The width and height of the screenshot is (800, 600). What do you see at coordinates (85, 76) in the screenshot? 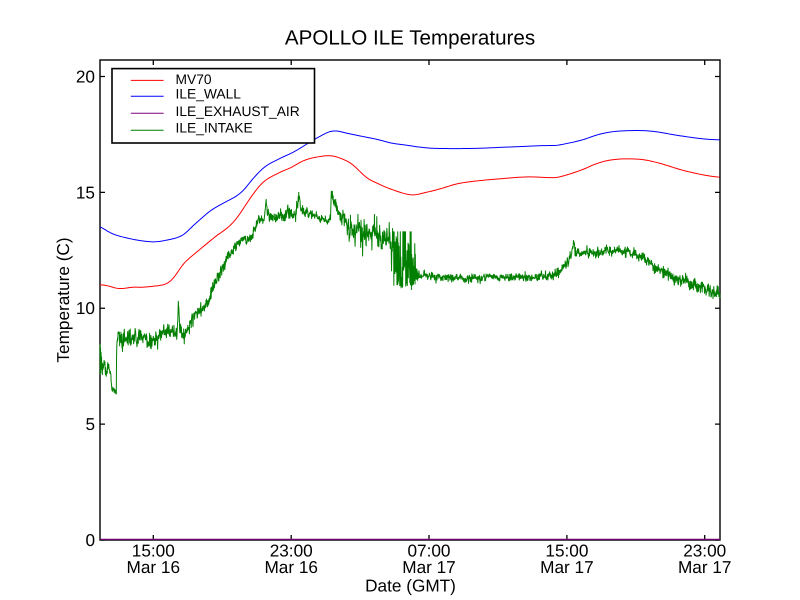
I see `svg-text: 20` at bounding box center [85, 76].